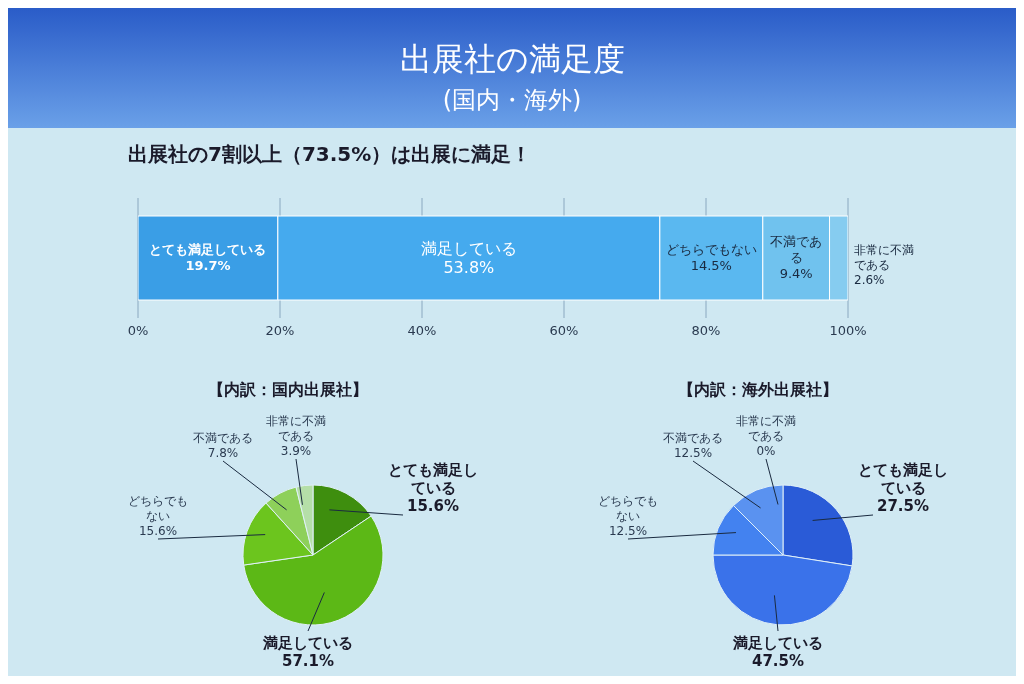 This screenshot has width=1024, height=684. I want to click on data-label: 7.8%, so click(223, 453).